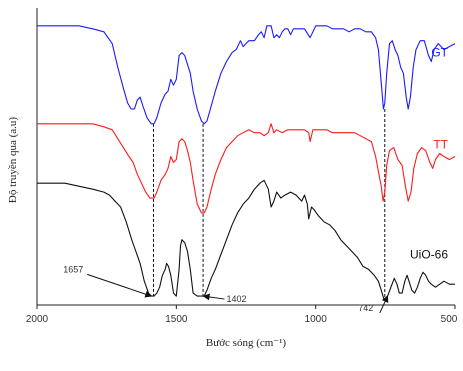 The width and height of the screenshot is (463, 371). Describe the element at coordinates (246, 343) in the screenshot. I see `x-axis-title: Bước sóng (cm⁻¹)` at that location.